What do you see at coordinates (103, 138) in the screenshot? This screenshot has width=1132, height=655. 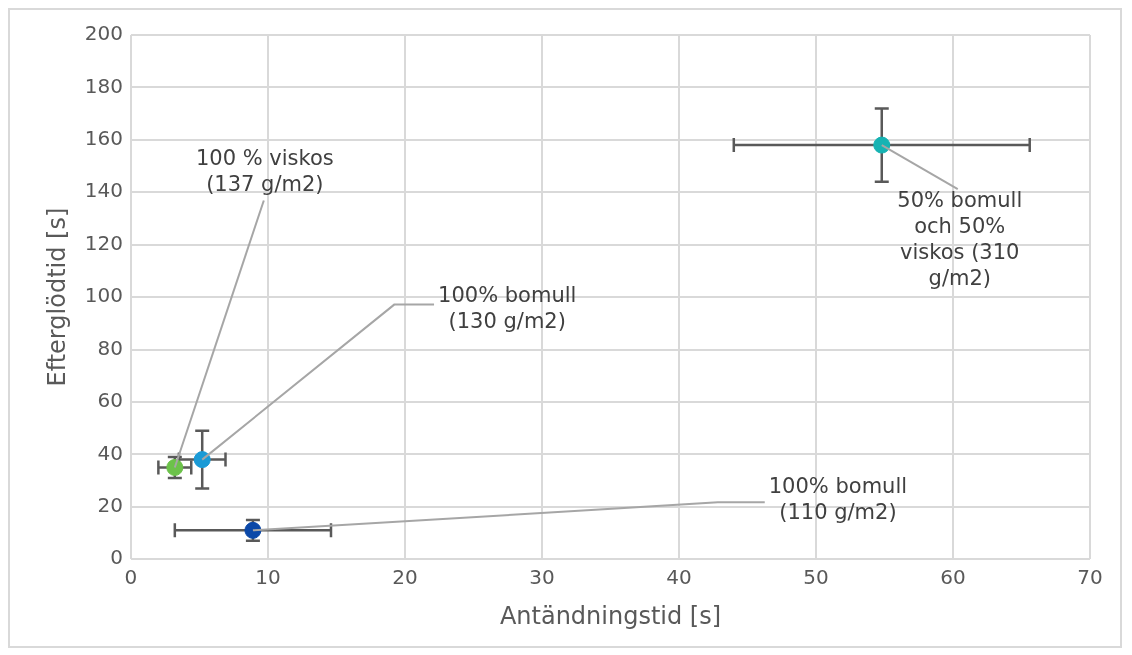 I see `y-tick-label: 160` at bounding box center [103, 138].